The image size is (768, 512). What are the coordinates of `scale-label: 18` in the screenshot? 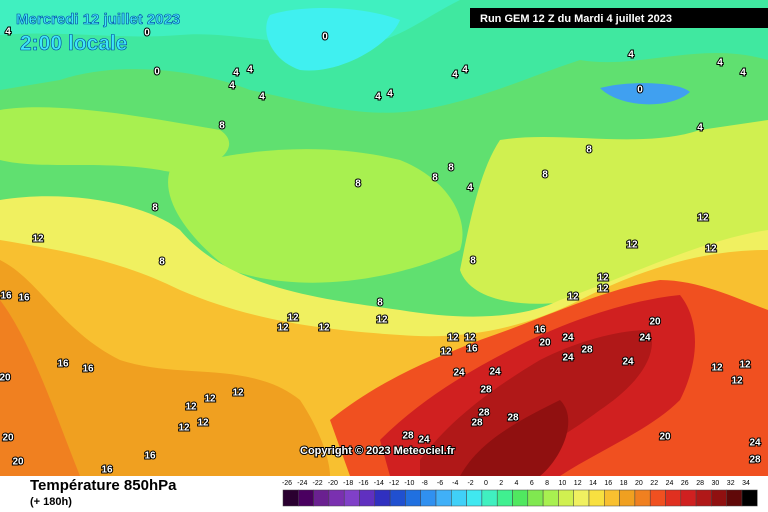 It's located at (624, 483).